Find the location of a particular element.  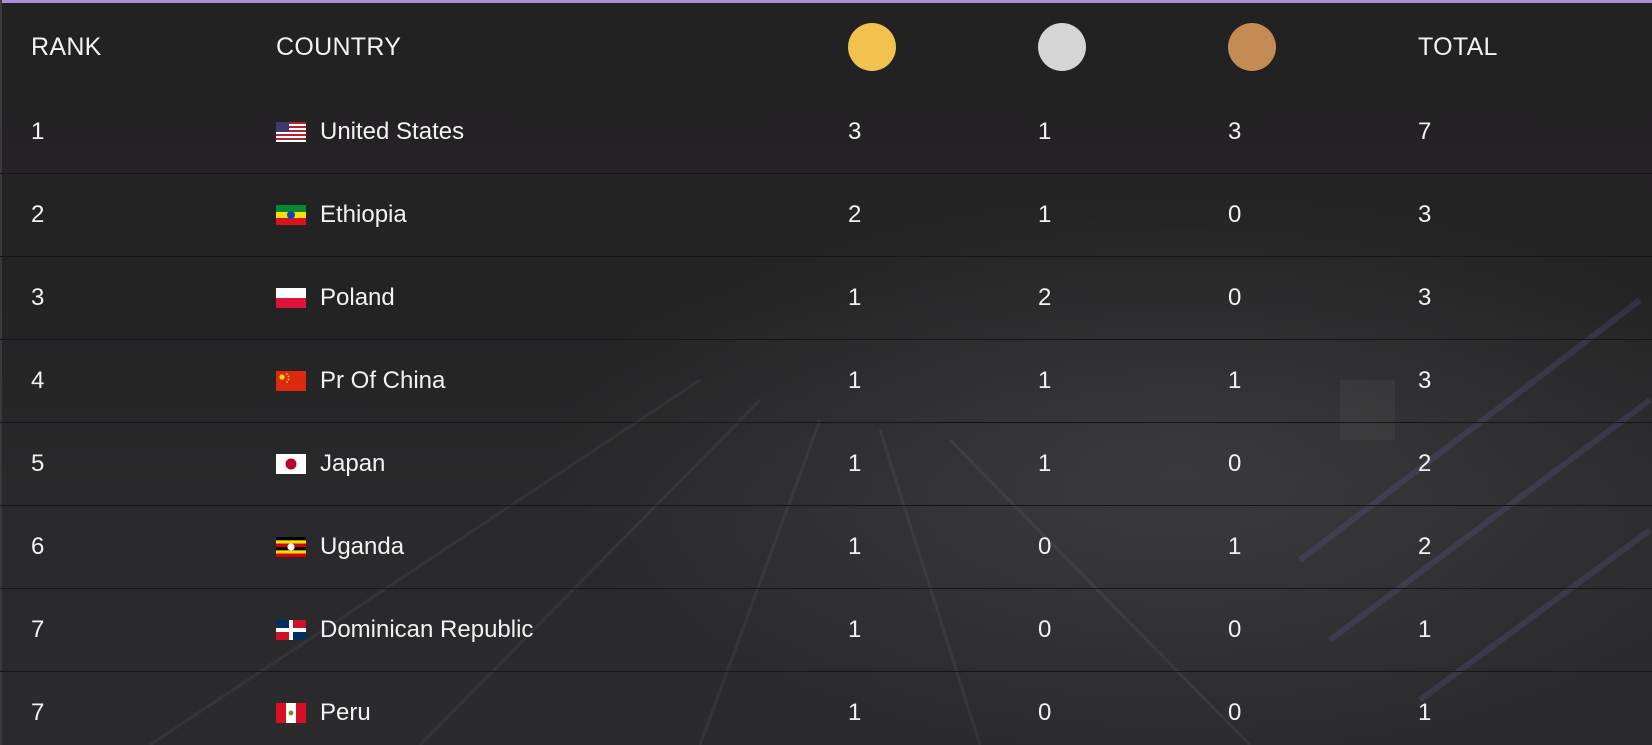

total-count: 7 is located at coordinates (1425, 131).